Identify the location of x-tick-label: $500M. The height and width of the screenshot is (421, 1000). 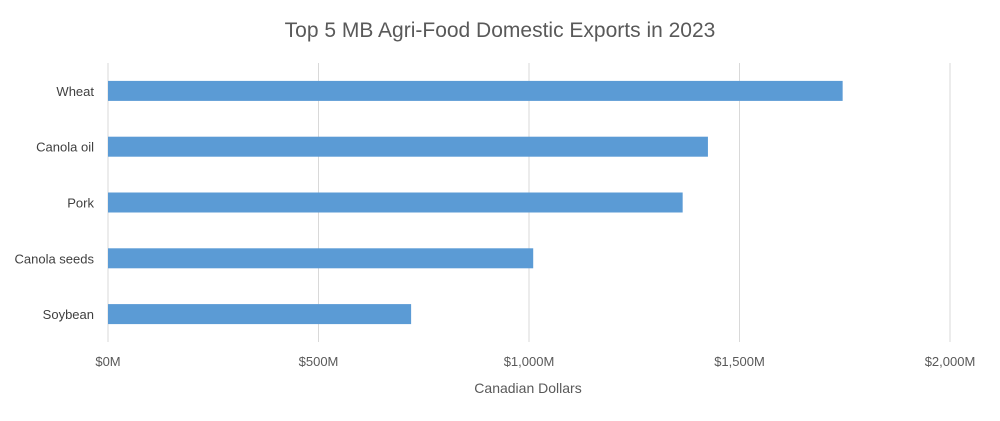
(319, 361).